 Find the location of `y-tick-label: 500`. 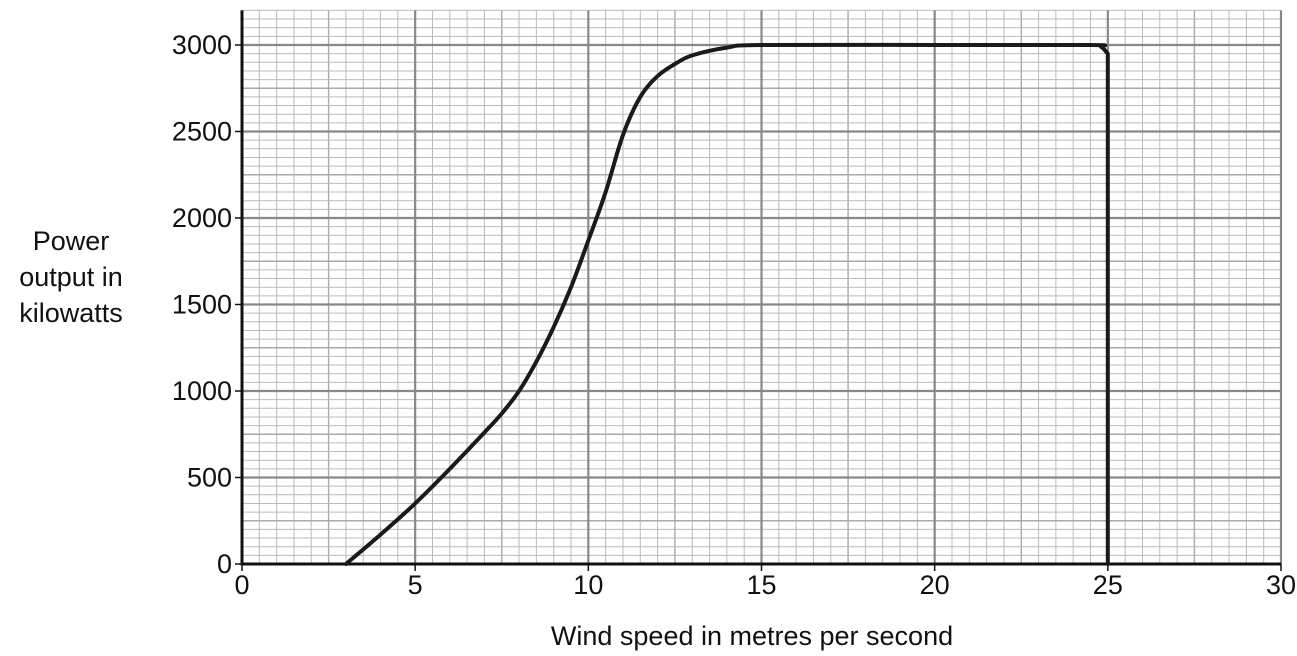

y-tick-label: 500 is located at coordinates (209, 478).